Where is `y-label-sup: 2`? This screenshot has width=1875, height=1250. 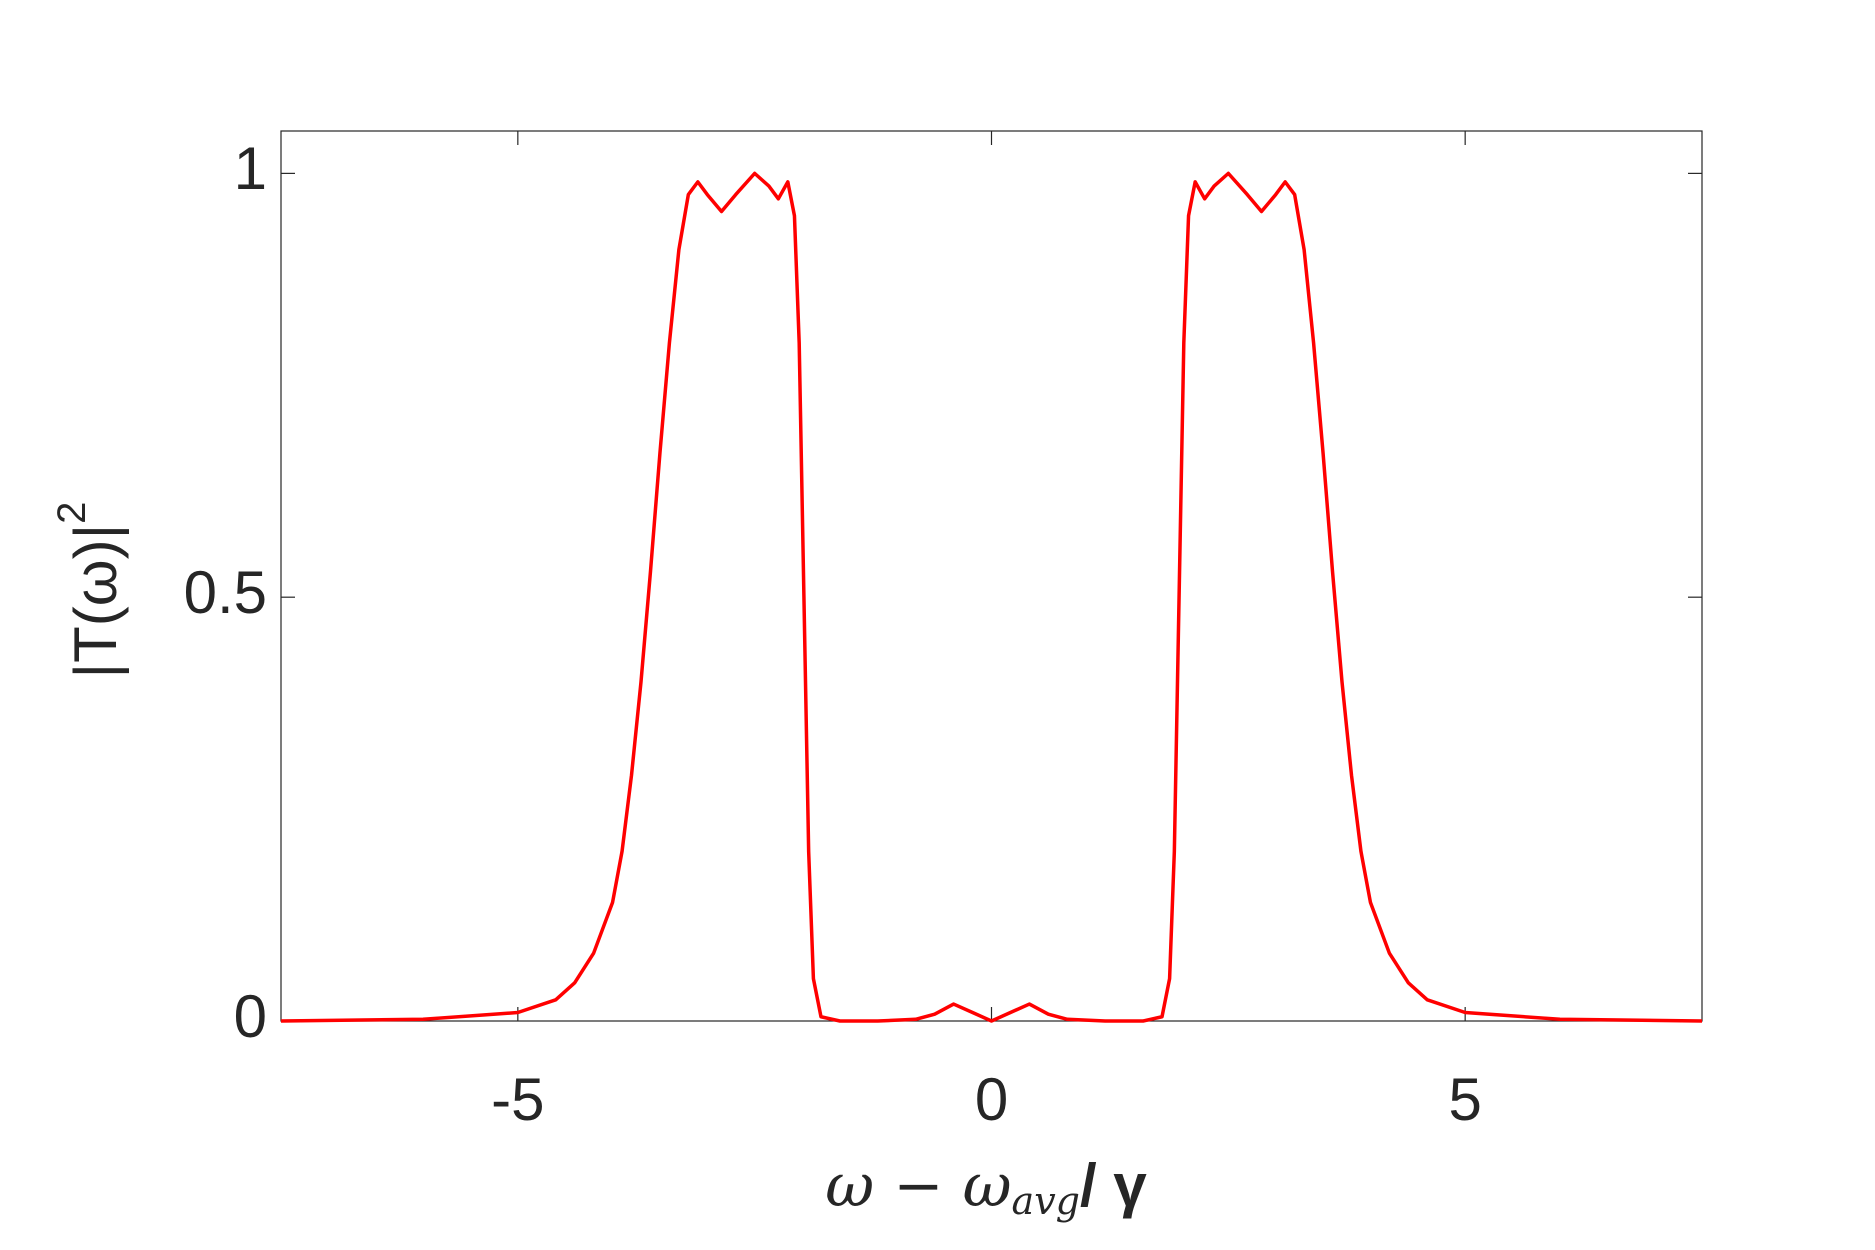 y-label-sup: 2 is located at coordinates (72, 513).